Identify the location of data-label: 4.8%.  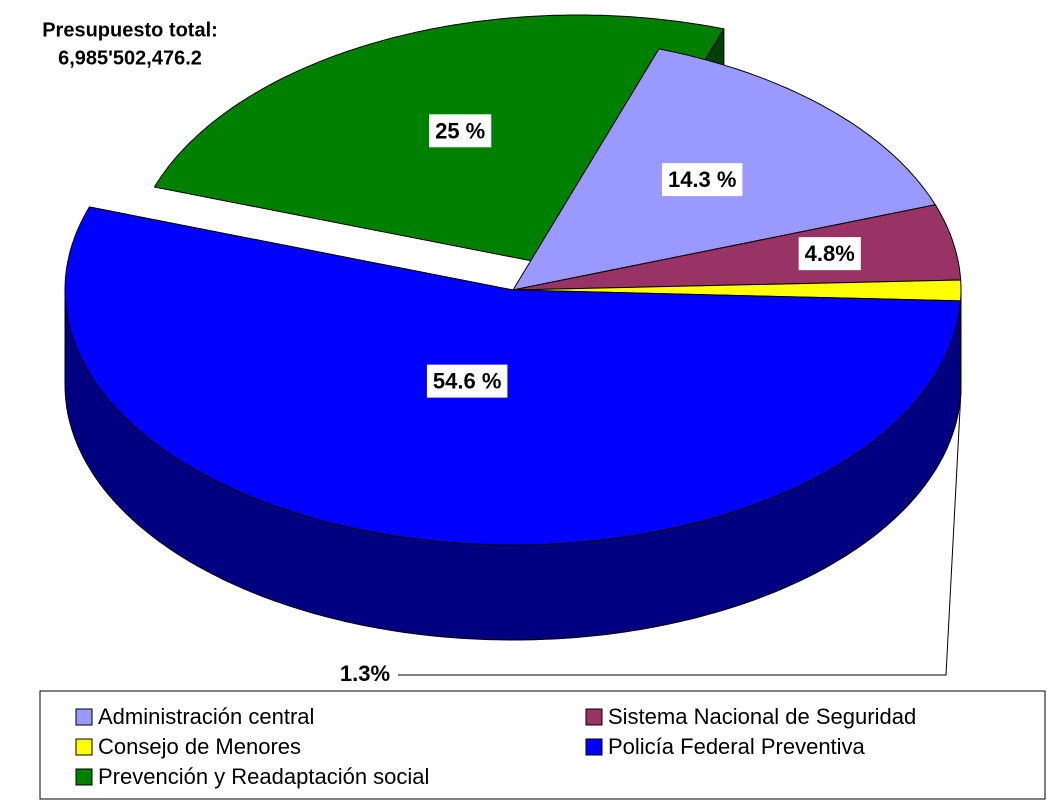
(830, 253).